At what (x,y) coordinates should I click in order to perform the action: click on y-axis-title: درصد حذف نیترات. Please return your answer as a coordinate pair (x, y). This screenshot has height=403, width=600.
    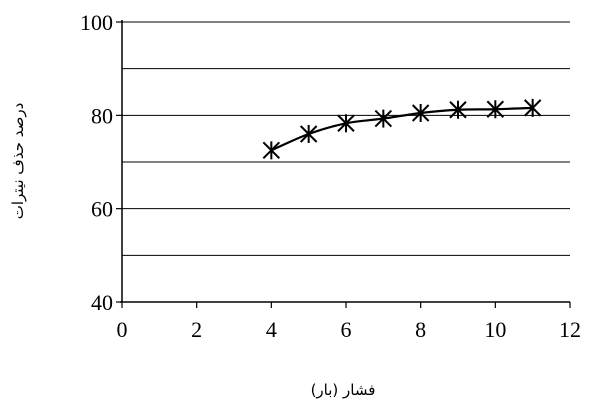
    Looking at the image, I should click on (18, 161).